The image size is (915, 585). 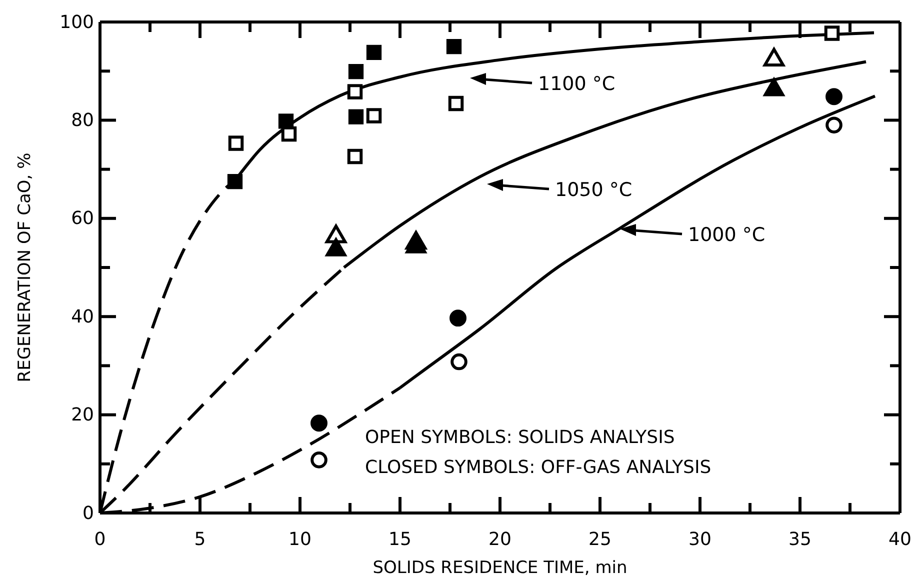 What do you see at coordinates (538, 467) in the screenshot?
I see `annotation: CLOSED SYMBOLS: OFF-GAS ANALYSIS` at bounding box center [538, 467].